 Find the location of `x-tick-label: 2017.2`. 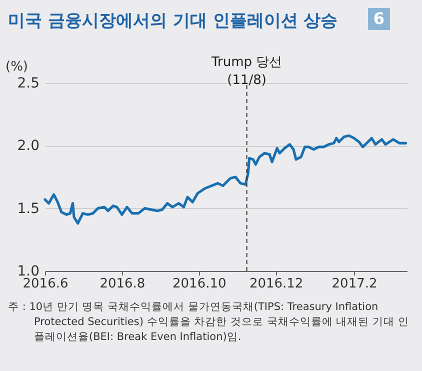

x-tick-label: 2017.2 is located at coordinates (355, 284).